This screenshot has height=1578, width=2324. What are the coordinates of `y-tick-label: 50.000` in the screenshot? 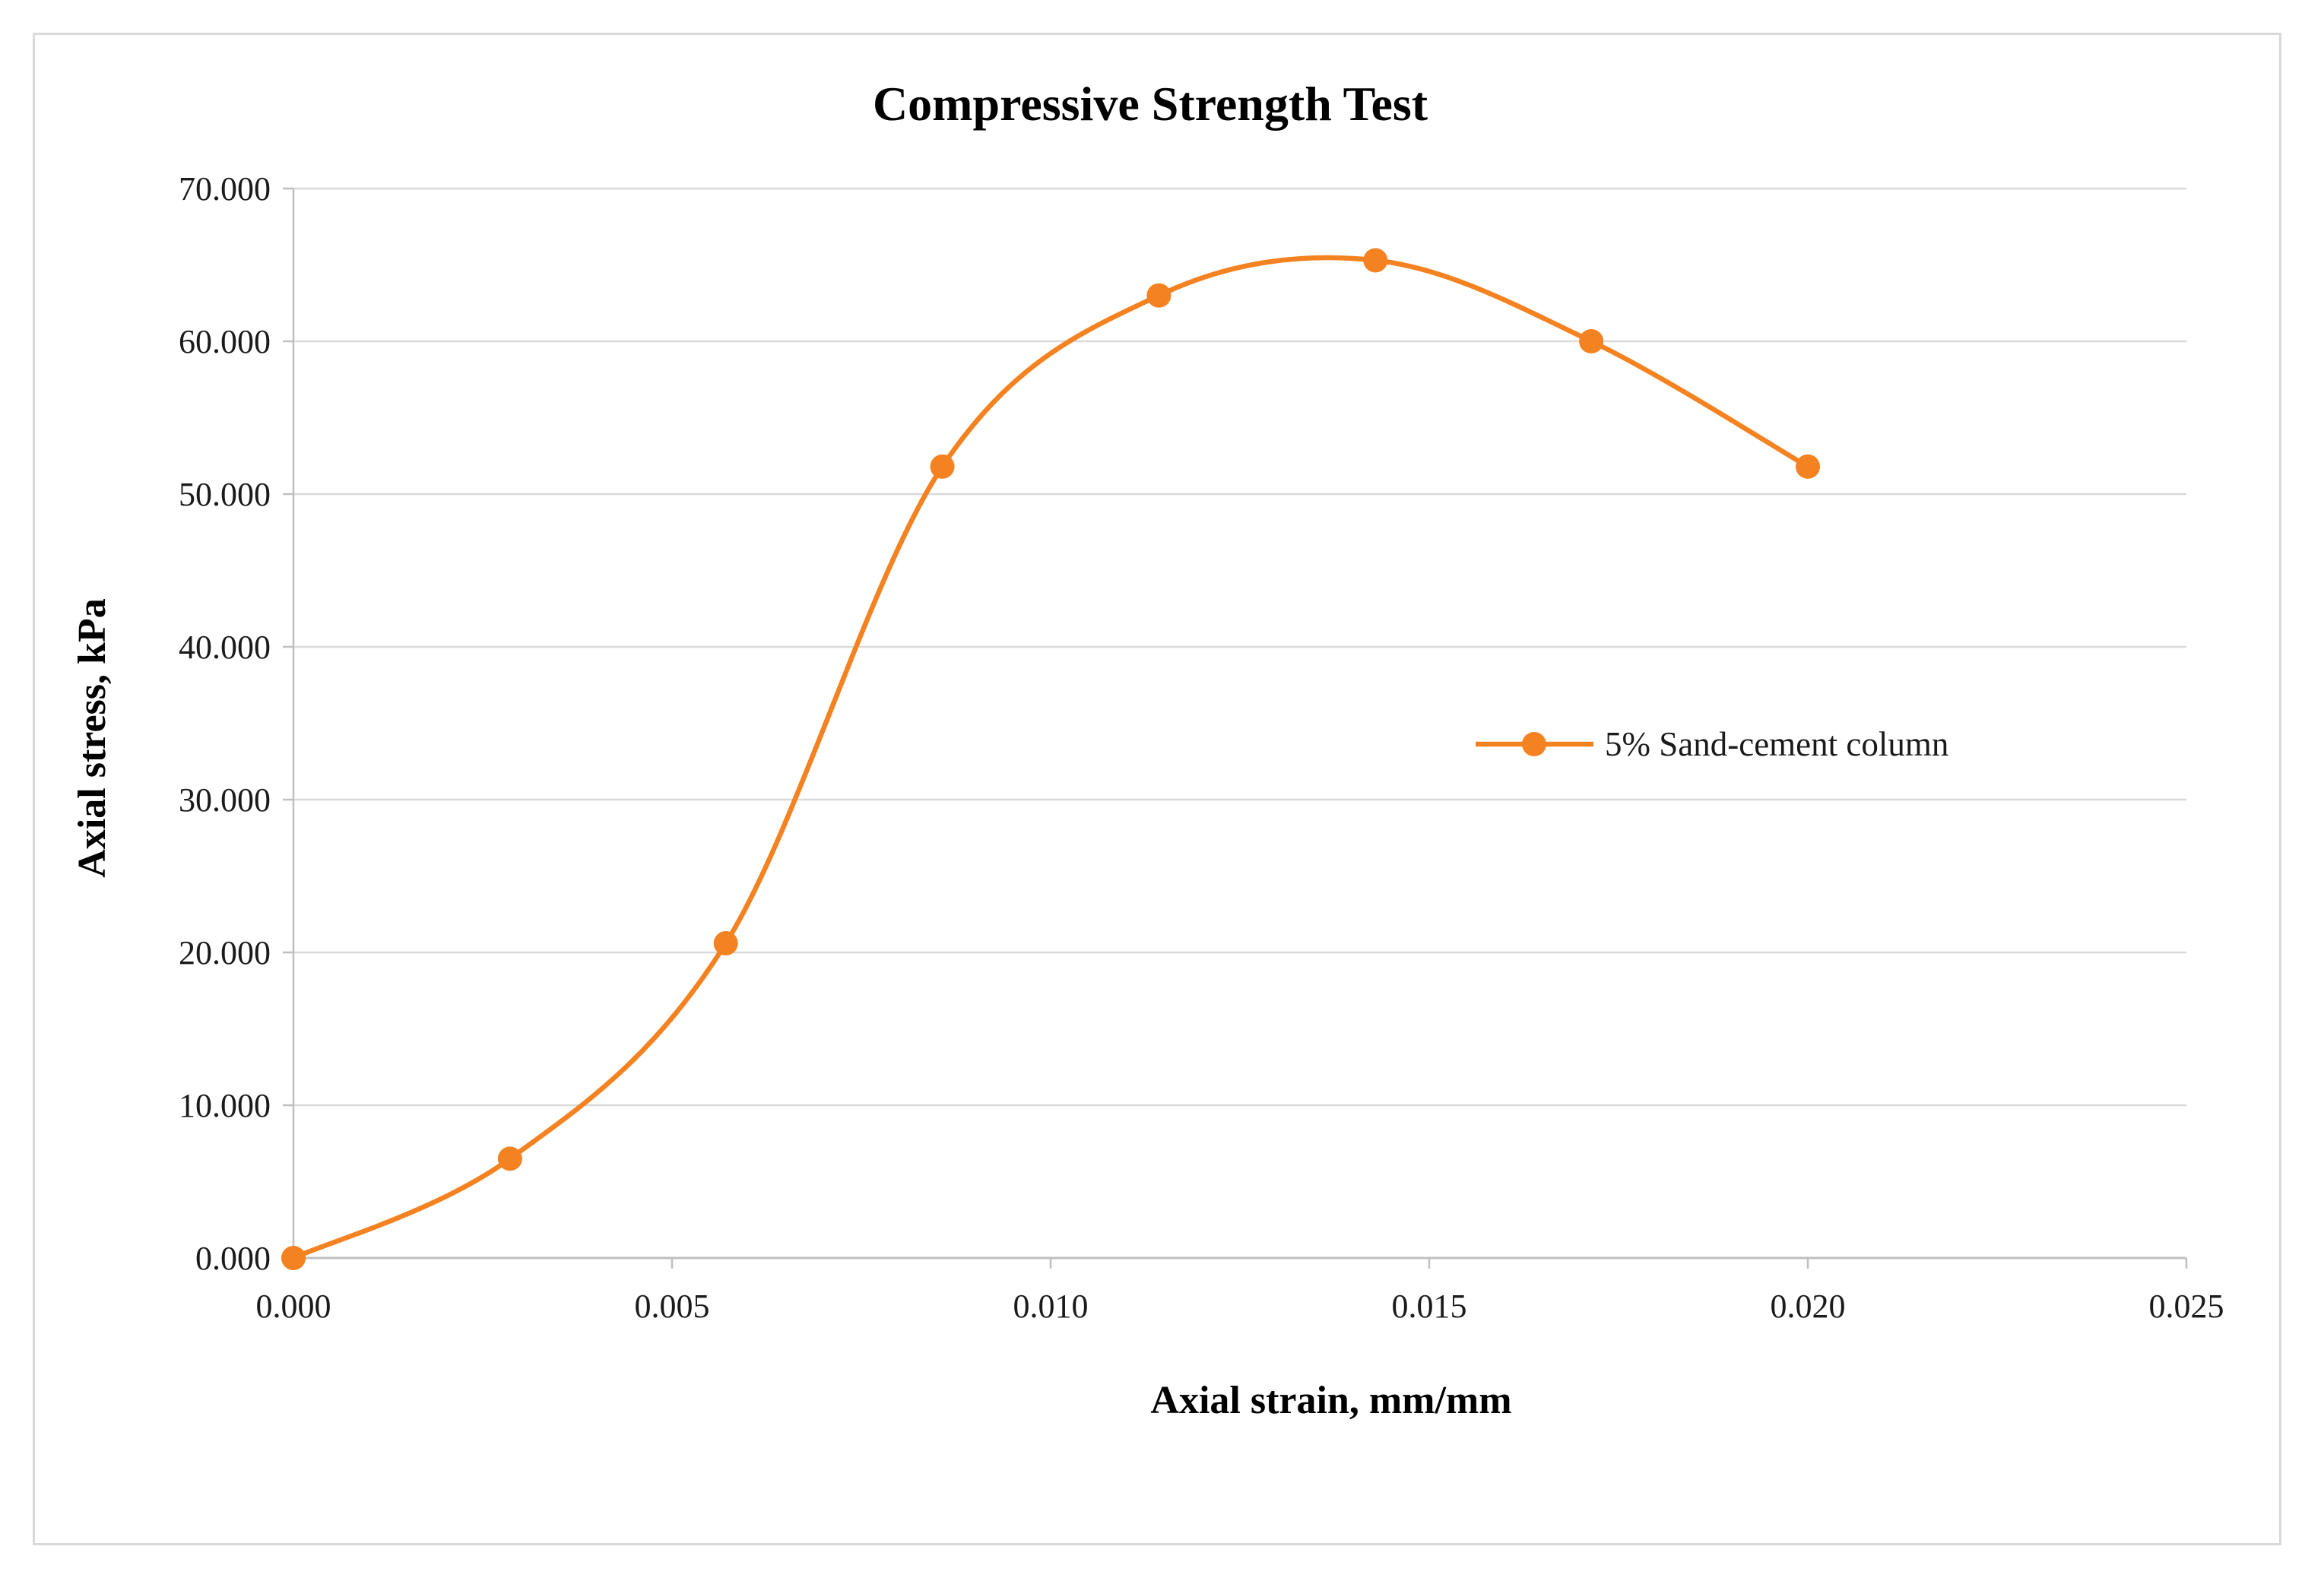 It's located at (225, 494).